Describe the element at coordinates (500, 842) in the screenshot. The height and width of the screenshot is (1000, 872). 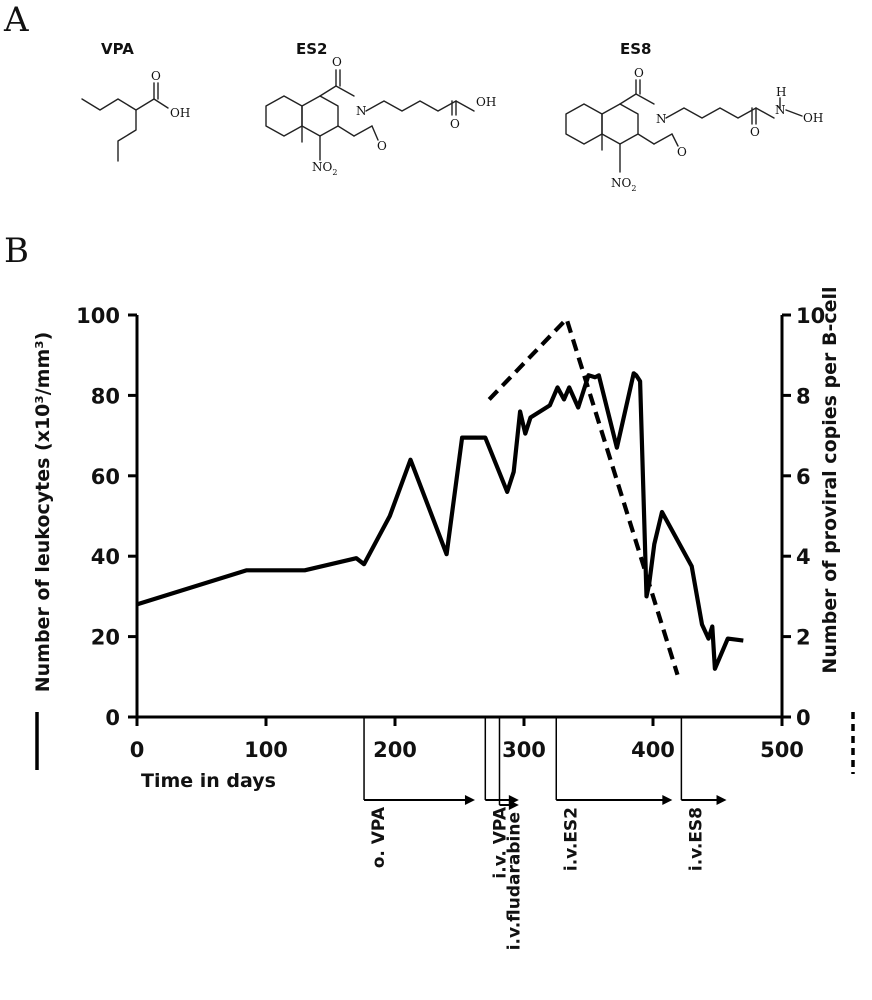
I see `treatment-label: i.v. VPA` at that location.